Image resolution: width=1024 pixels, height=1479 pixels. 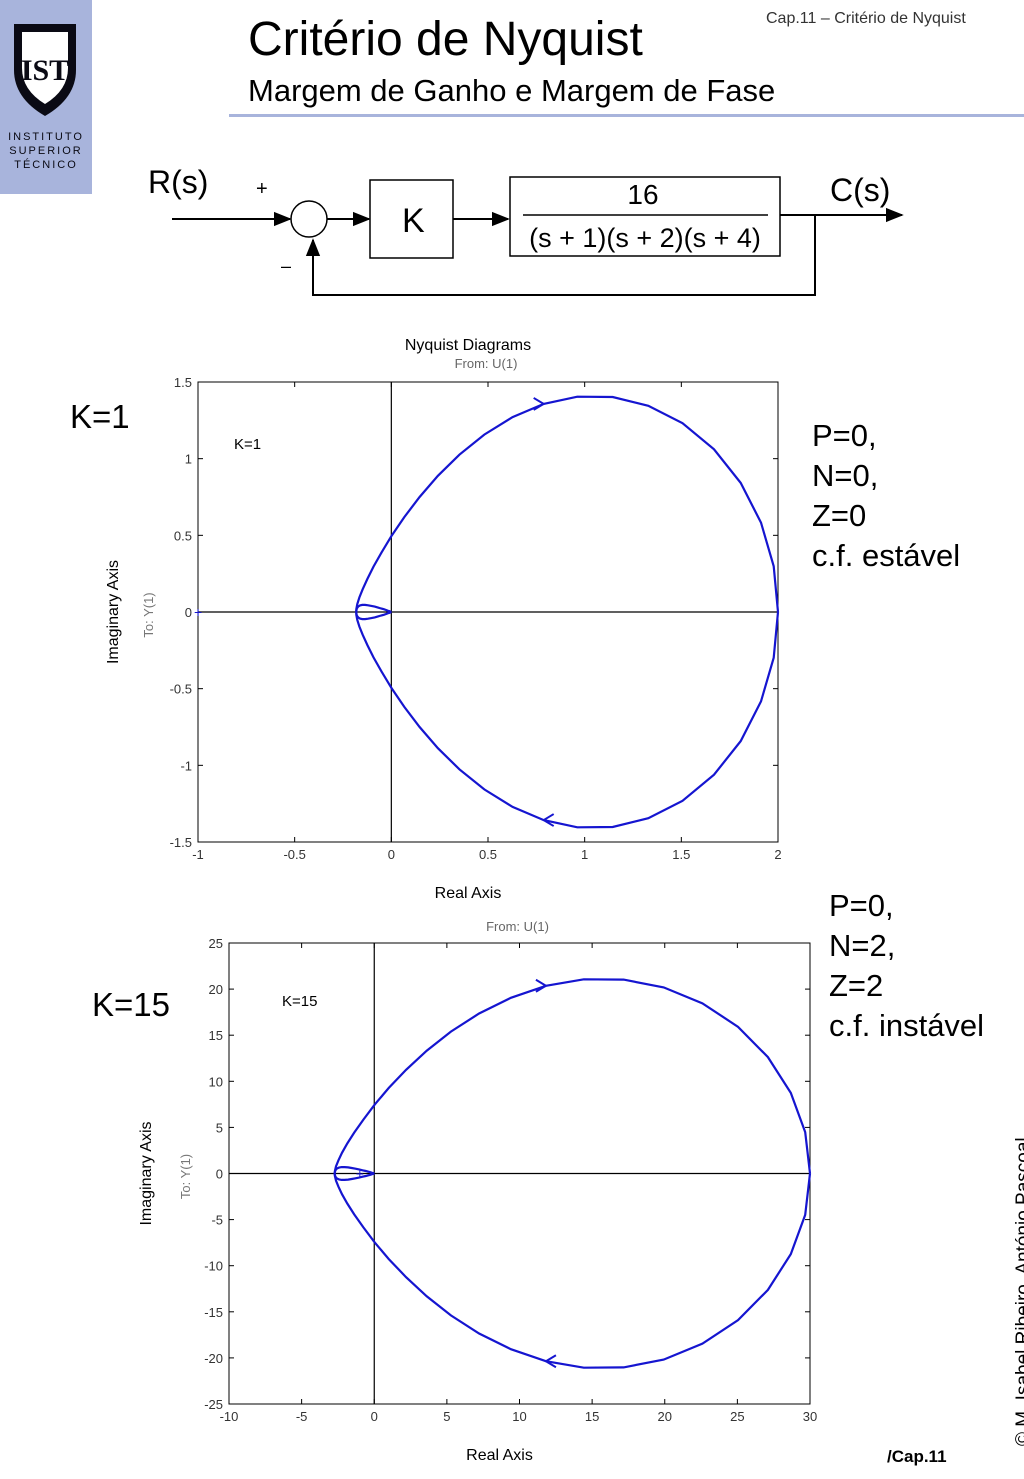 I want to click on chart2-ytick-label: 5, so click(x=219, y=1127).